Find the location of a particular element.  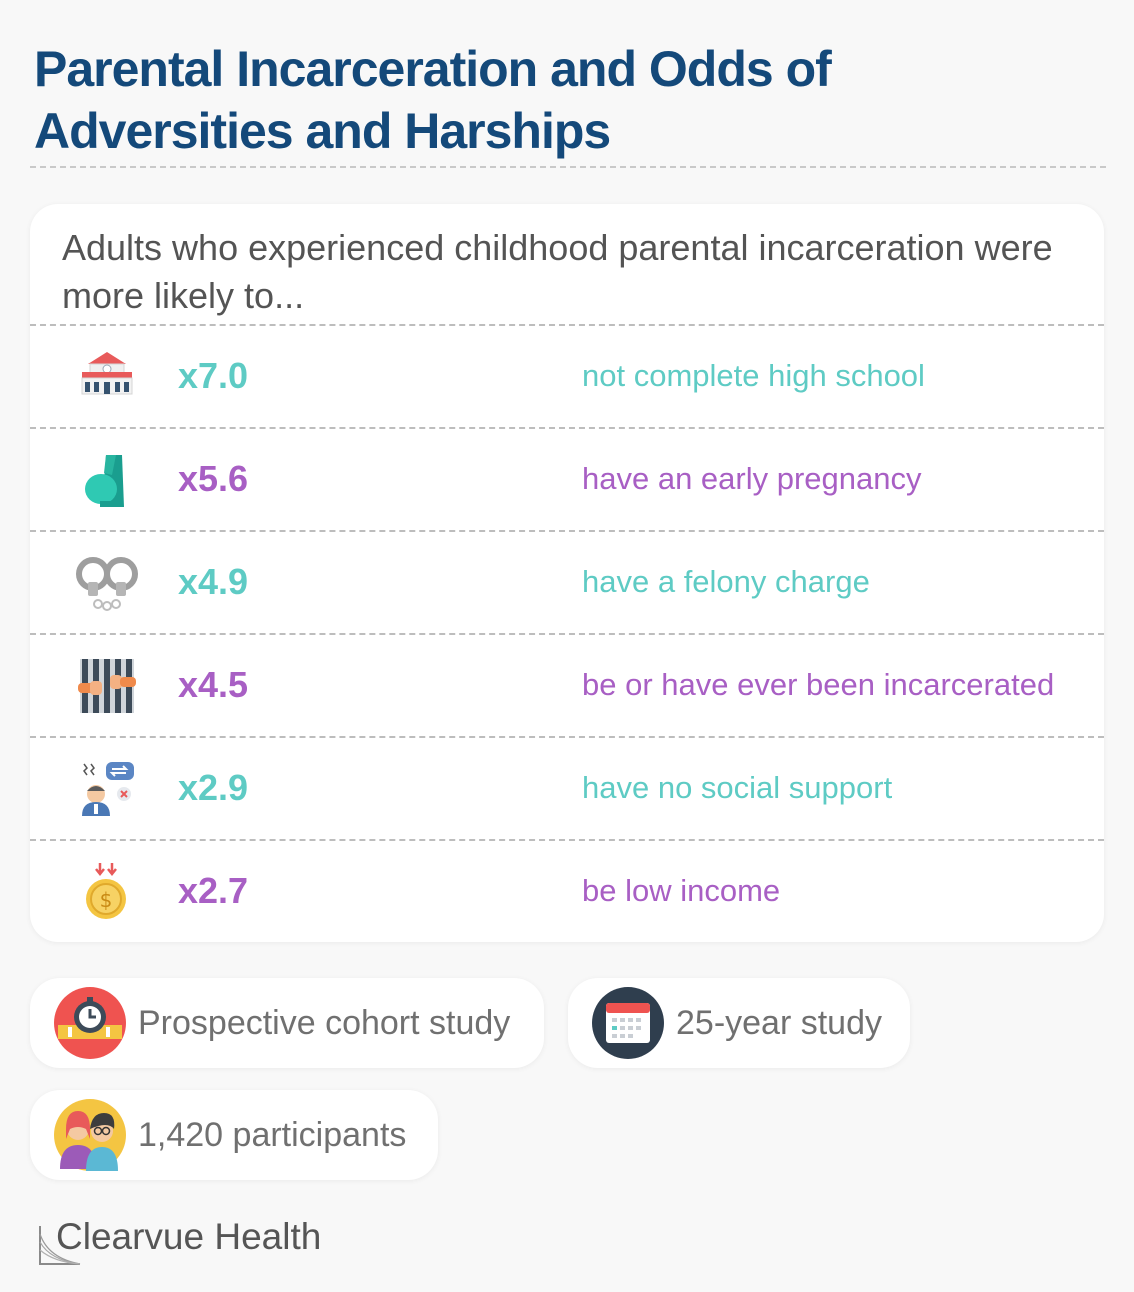

falling-coin-icon: $ is located at coordinates (106, 891).